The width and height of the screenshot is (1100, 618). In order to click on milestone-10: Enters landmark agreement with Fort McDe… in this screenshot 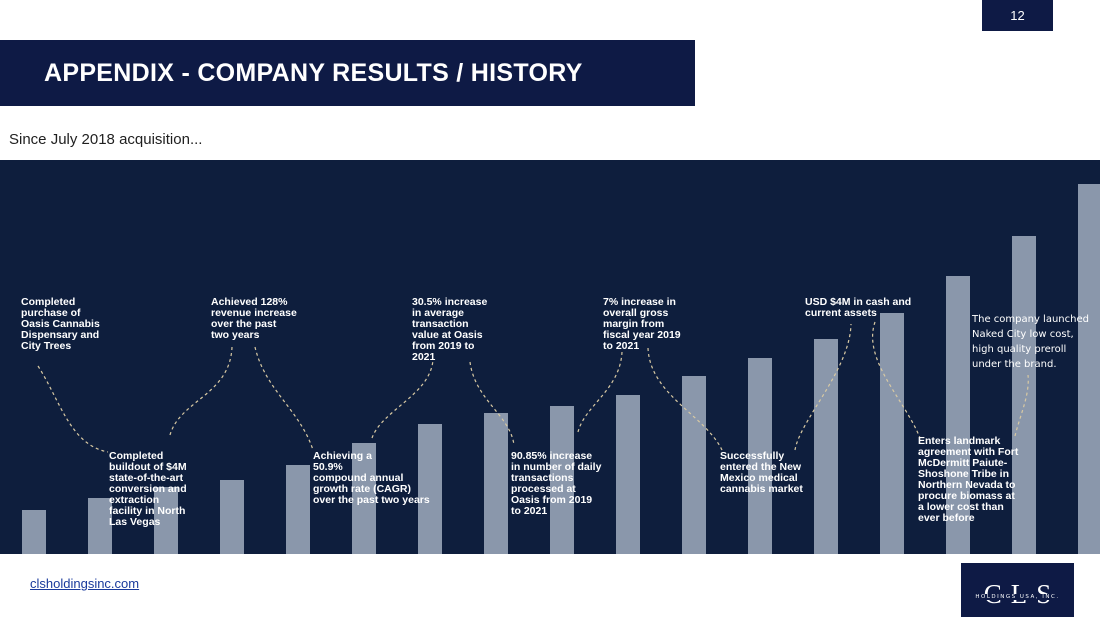, I will do `click(968, 479)`.